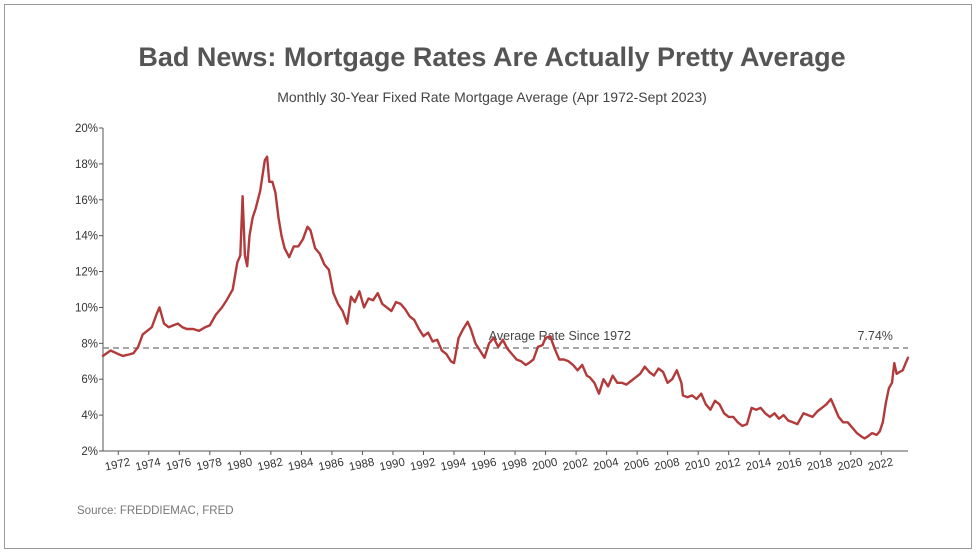 The height and width of the screenshot is (555, 978). I want to click on x-tick-label: 2020, so click(850, 465).